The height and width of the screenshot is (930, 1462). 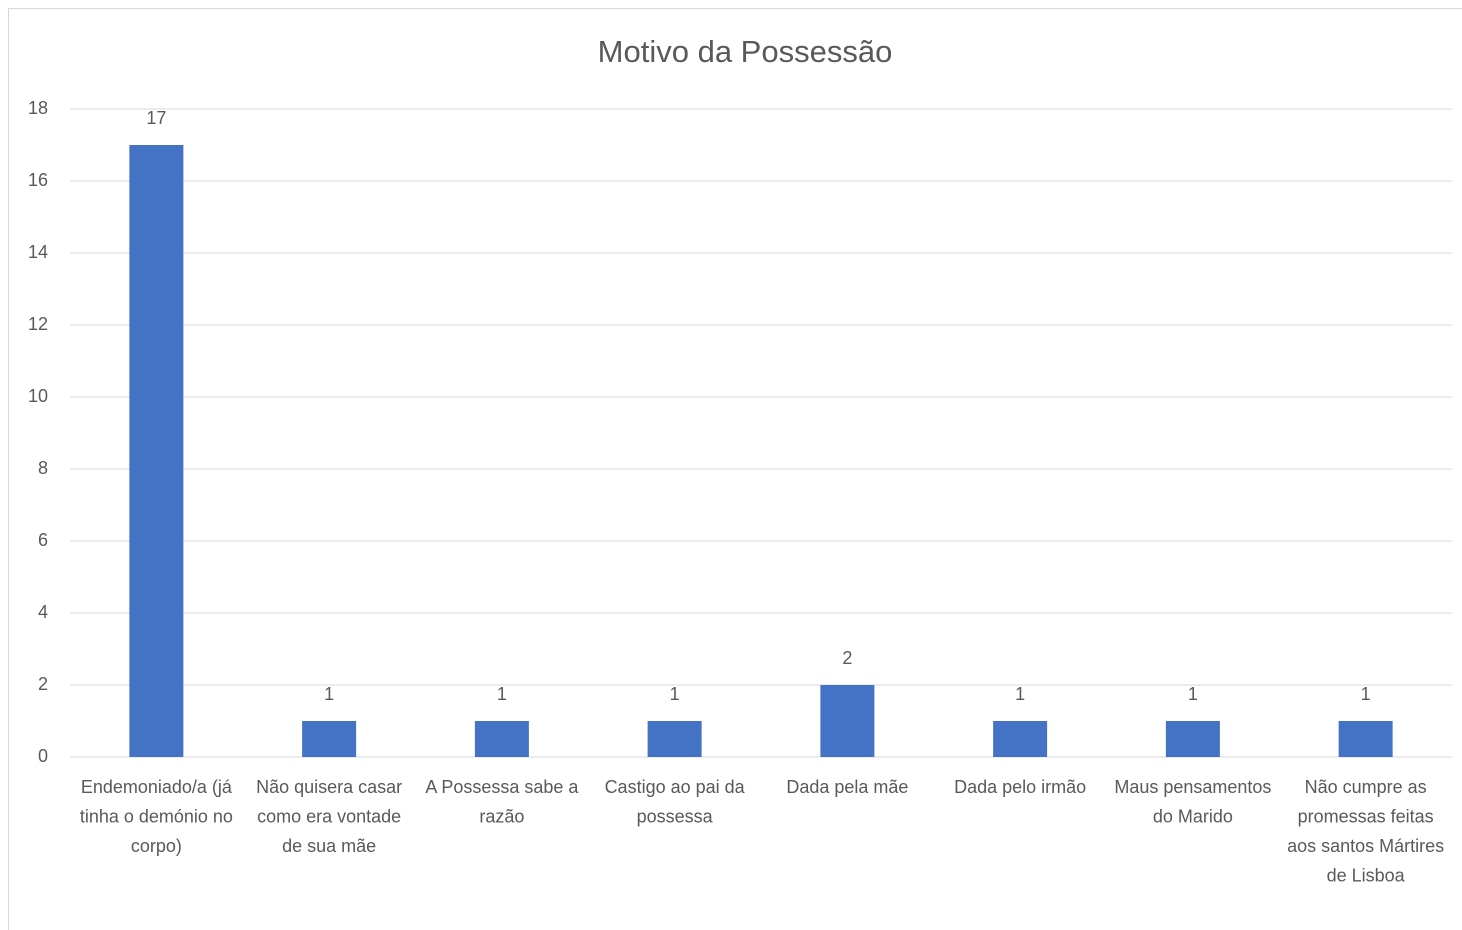 I want to click on x-tick-label: Dada pelo irmão, so click(x=1020, y=787).